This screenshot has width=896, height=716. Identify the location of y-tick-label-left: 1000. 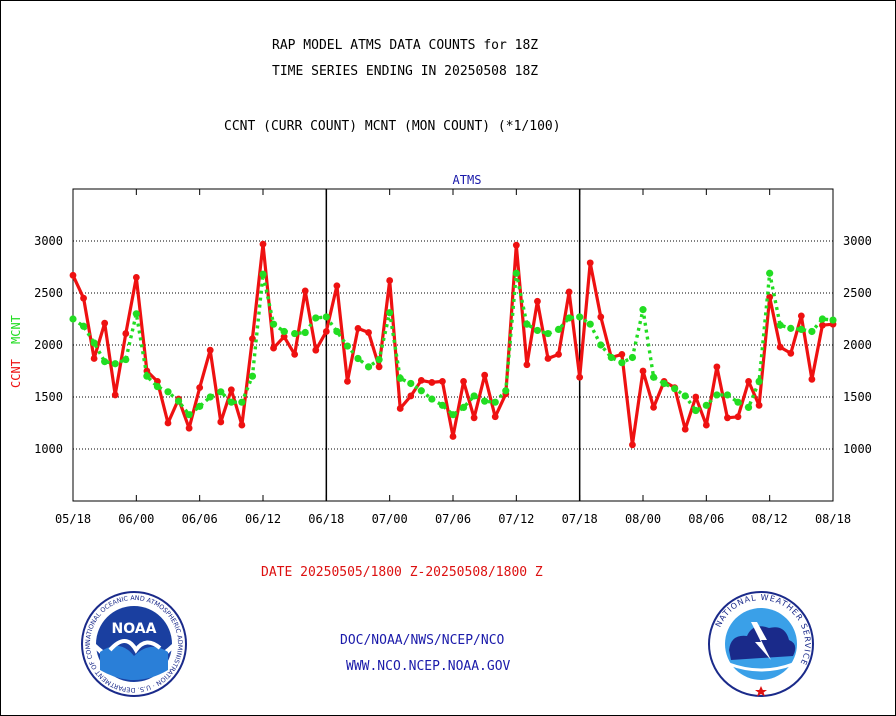
(48, 449).